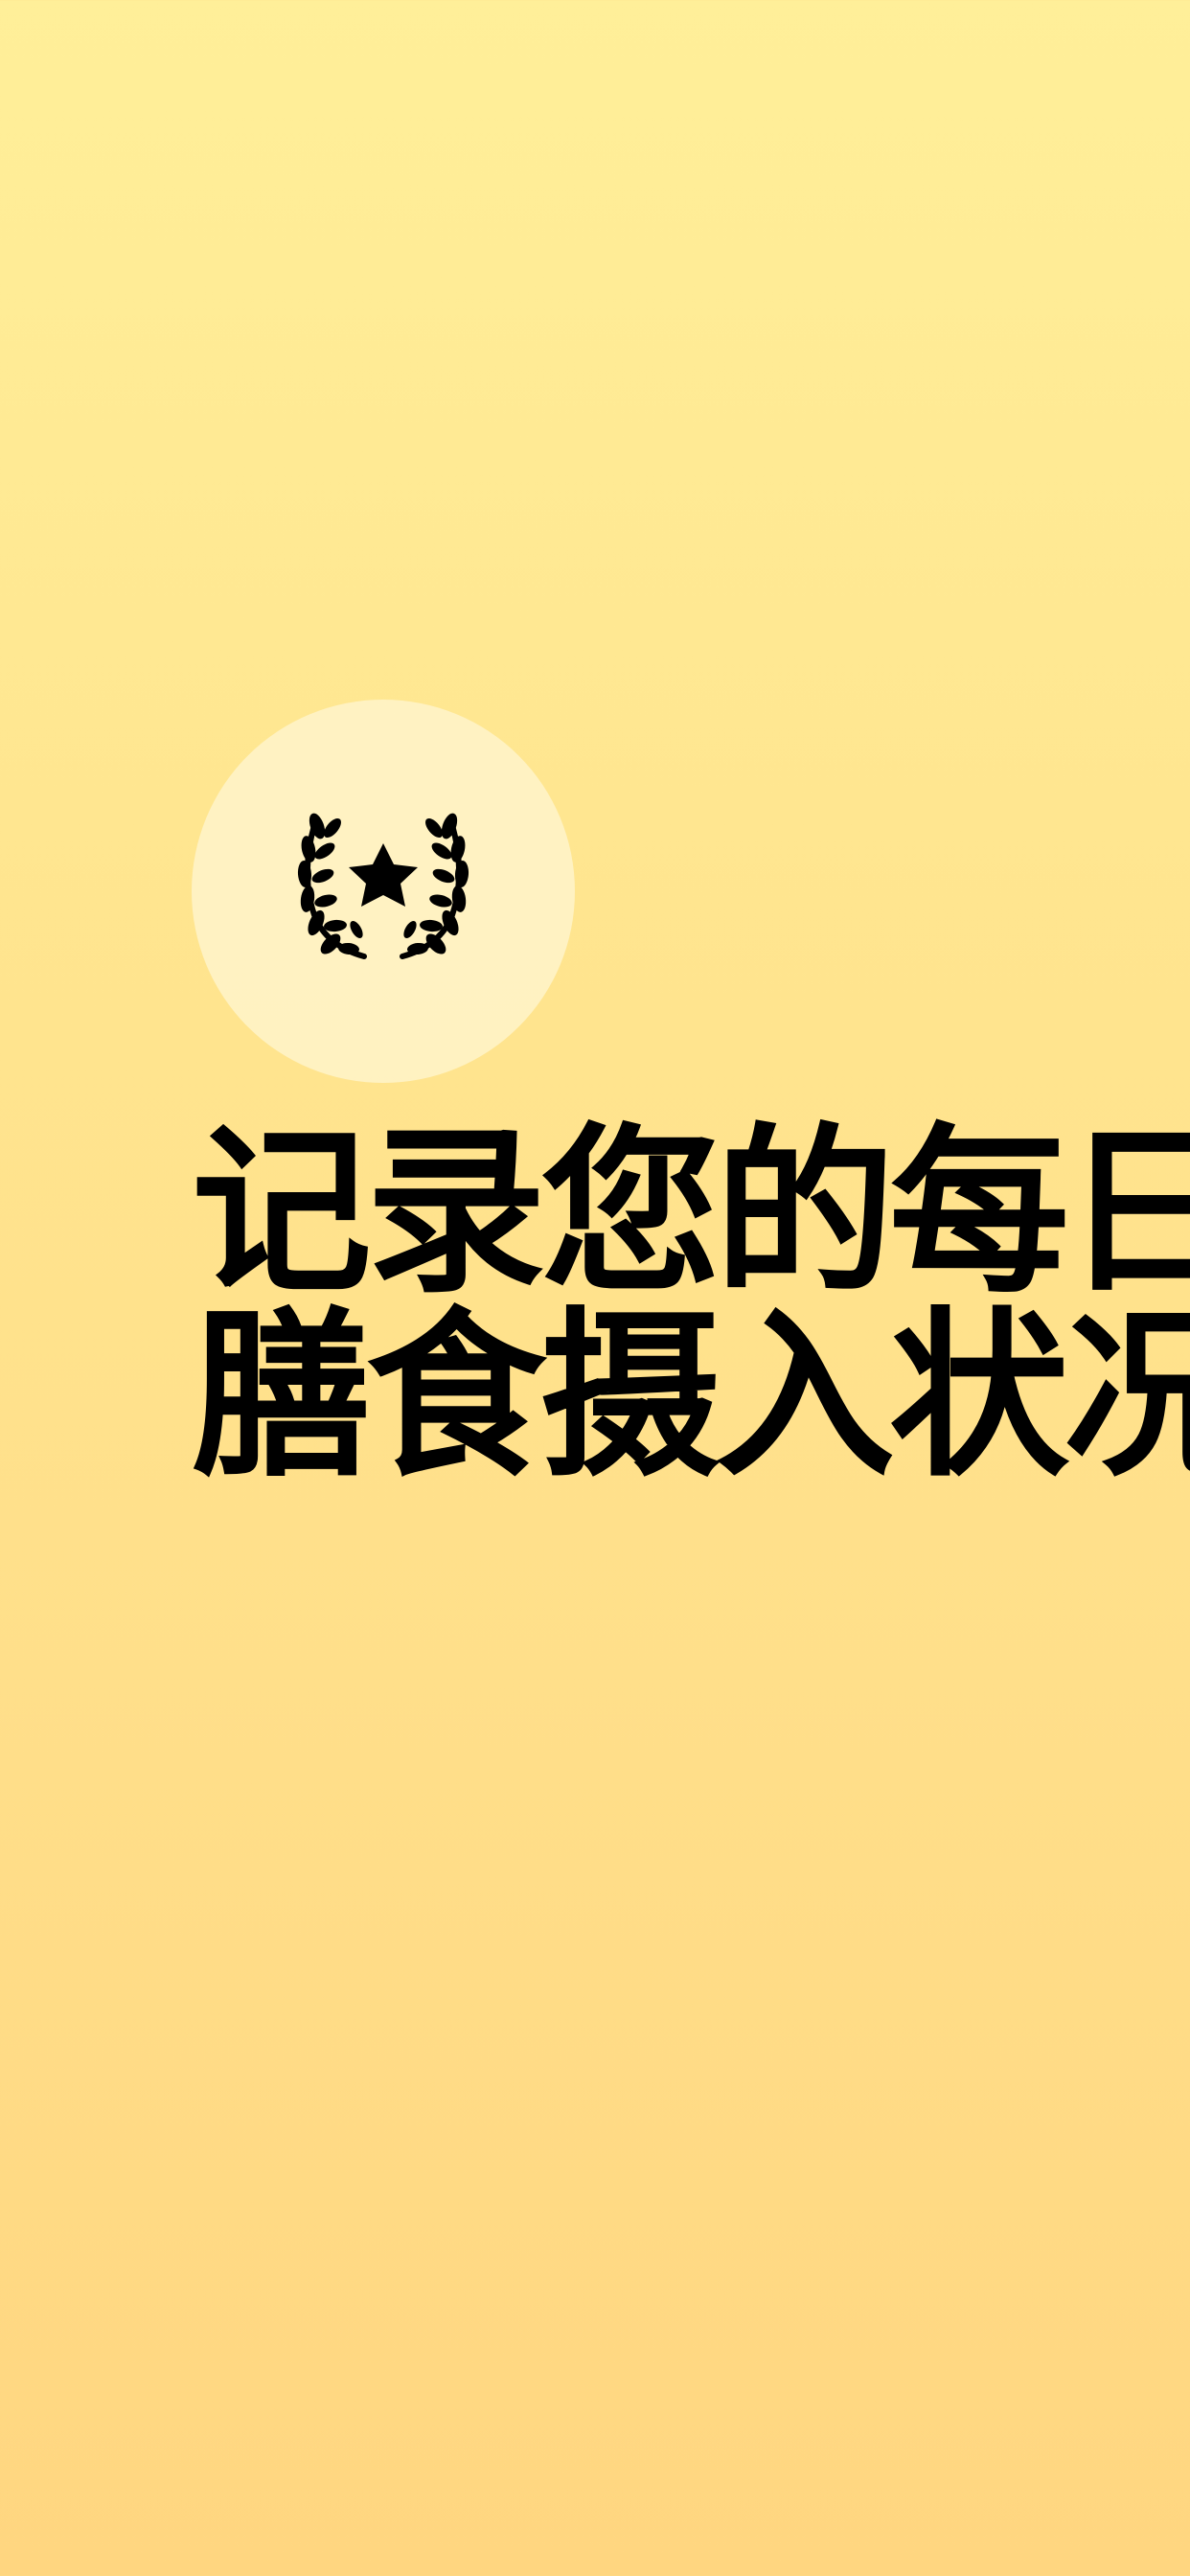  I want to click on badge-circle, so click(383, 891).